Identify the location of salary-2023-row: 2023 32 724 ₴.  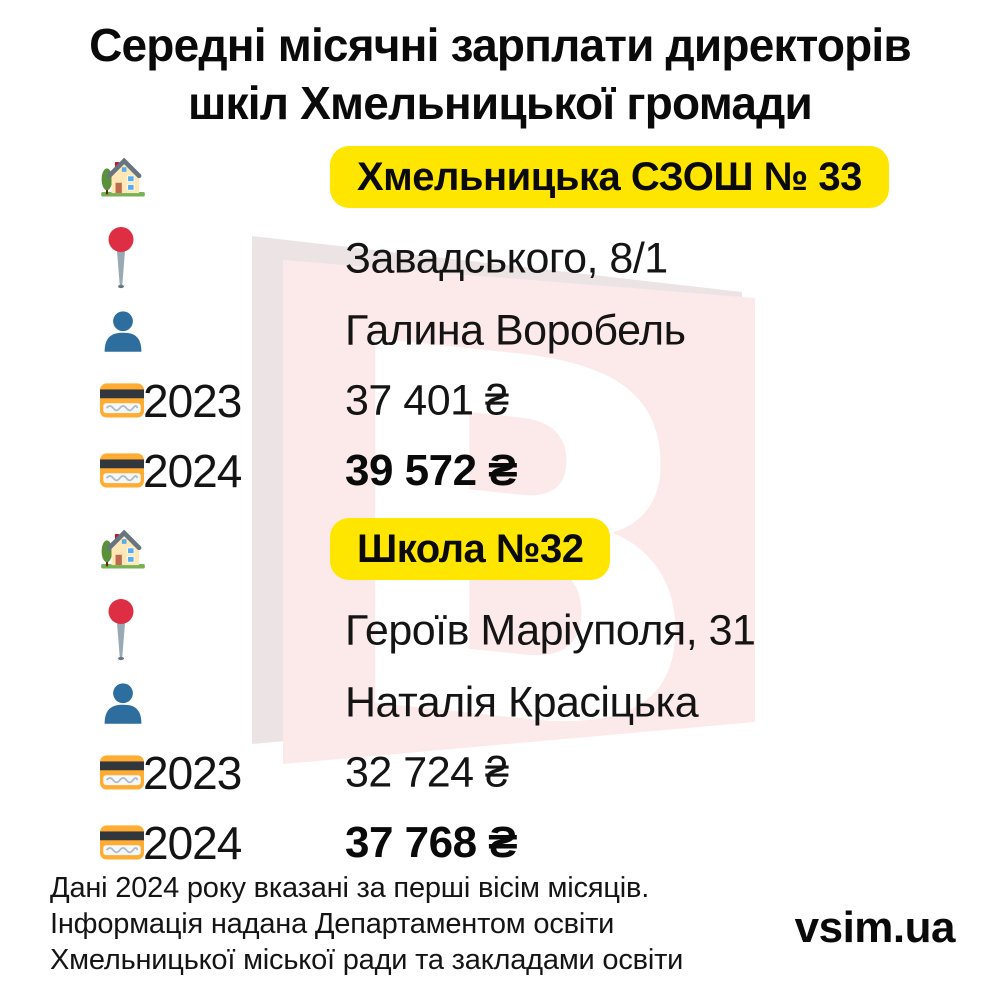
(500, 773).